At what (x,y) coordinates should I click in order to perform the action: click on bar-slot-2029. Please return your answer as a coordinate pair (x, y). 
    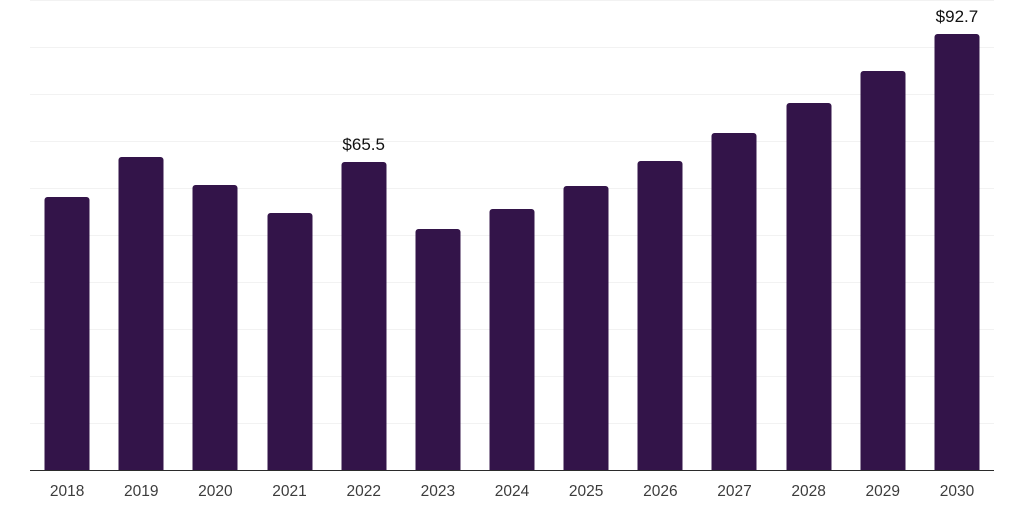
    Looking at the image, I should click on (883, 235).